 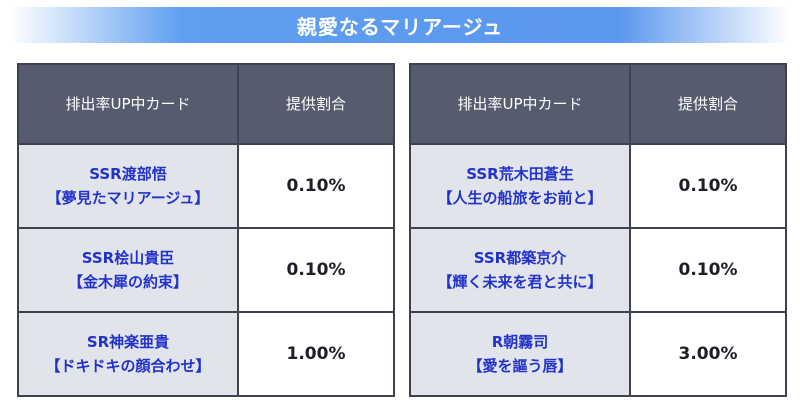 What do you see at coordinates (520, 185) in the screenshot?
I see `card-name-cell: SSR荒木田蒼生 【人生の船旅をお前と】` at bounding box center [520, 185].